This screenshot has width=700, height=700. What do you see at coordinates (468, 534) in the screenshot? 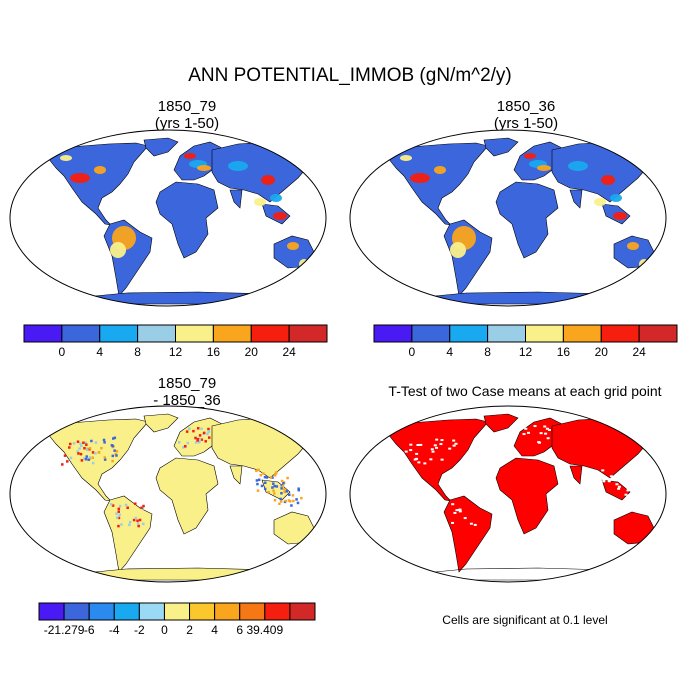
I see `land-sa` at bounding box center [468, 534].